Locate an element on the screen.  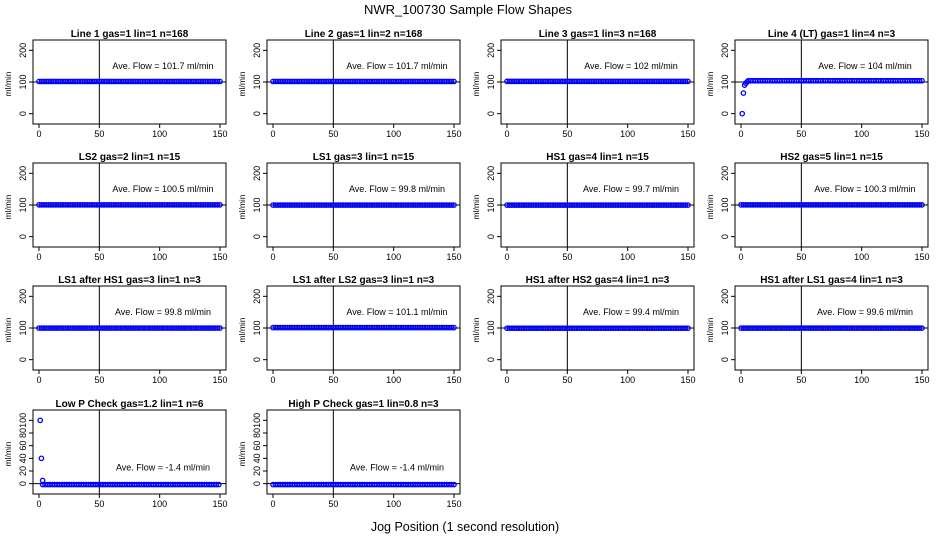
figure-xlabel: Jog Position (1 second resolution) is located at coordinates (465, 527).